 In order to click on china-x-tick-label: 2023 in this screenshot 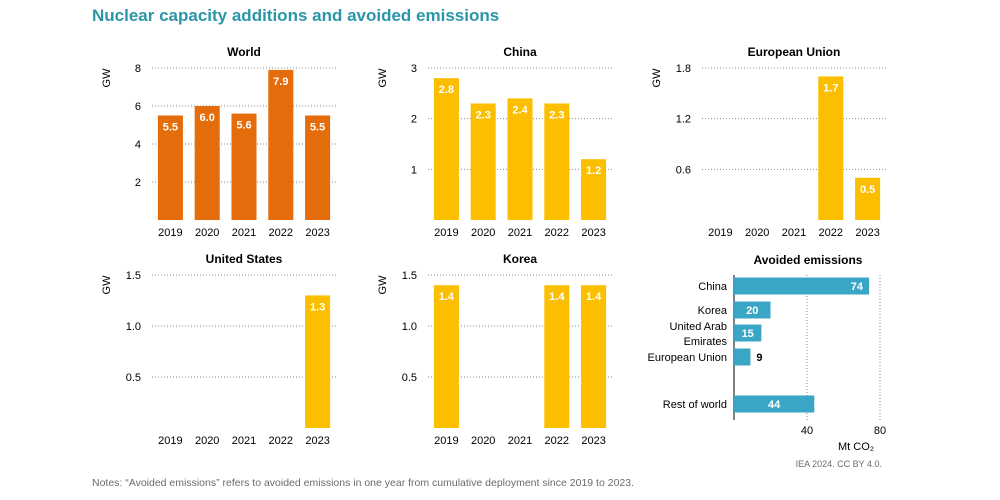, I will do `click(593, 233)`.